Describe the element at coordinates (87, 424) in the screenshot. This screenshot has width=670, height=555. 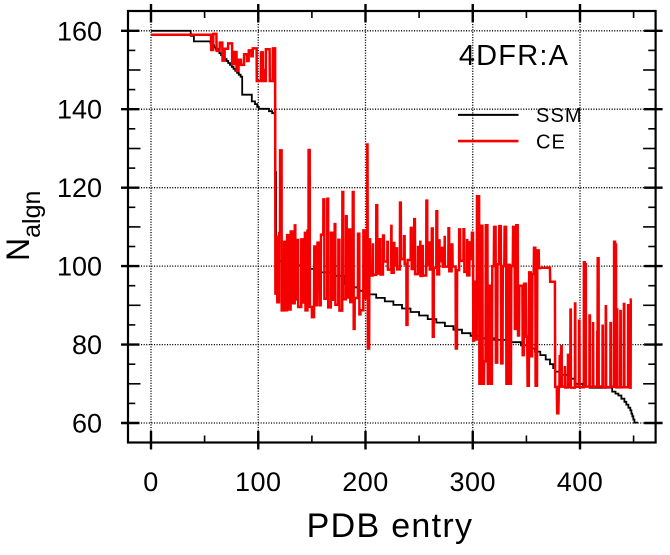
I see `svg-text: 60` at that location.